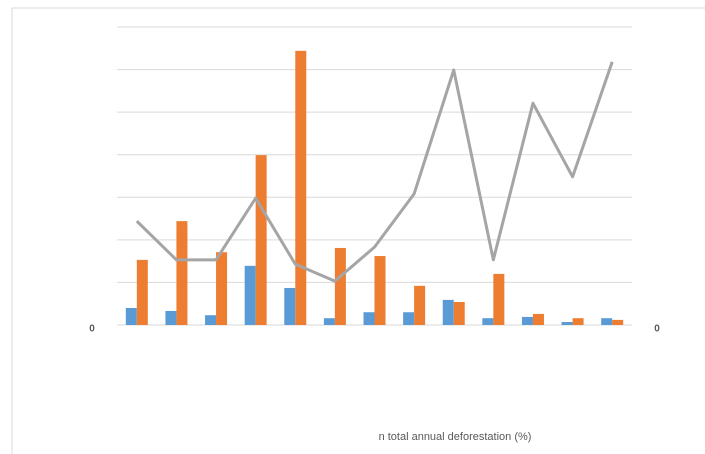 The height and width of the screenshot is (454, 705). What do you see at coordinates (657, 329) in the screenshot?
I see `y2-tick-label: 0` at bounding box center [657, 329].